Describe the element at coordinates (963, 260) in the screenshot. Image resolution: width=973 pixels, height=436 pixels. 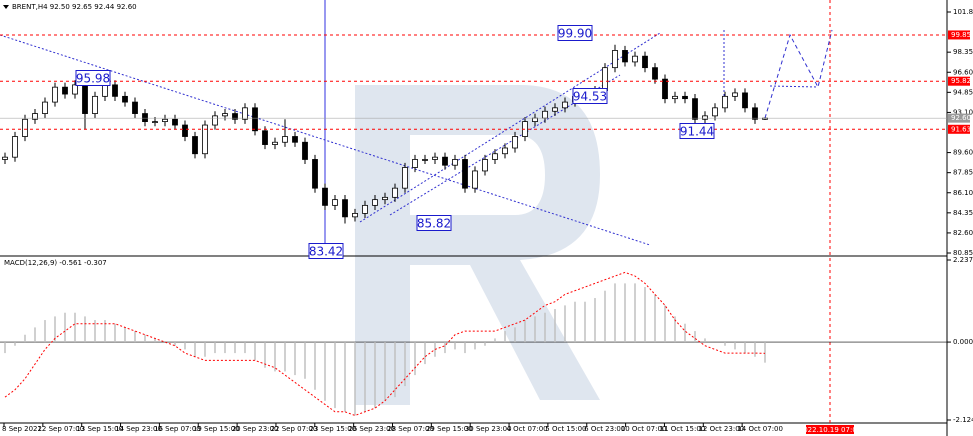
I see `y-tick-label: 2.237` at that location.